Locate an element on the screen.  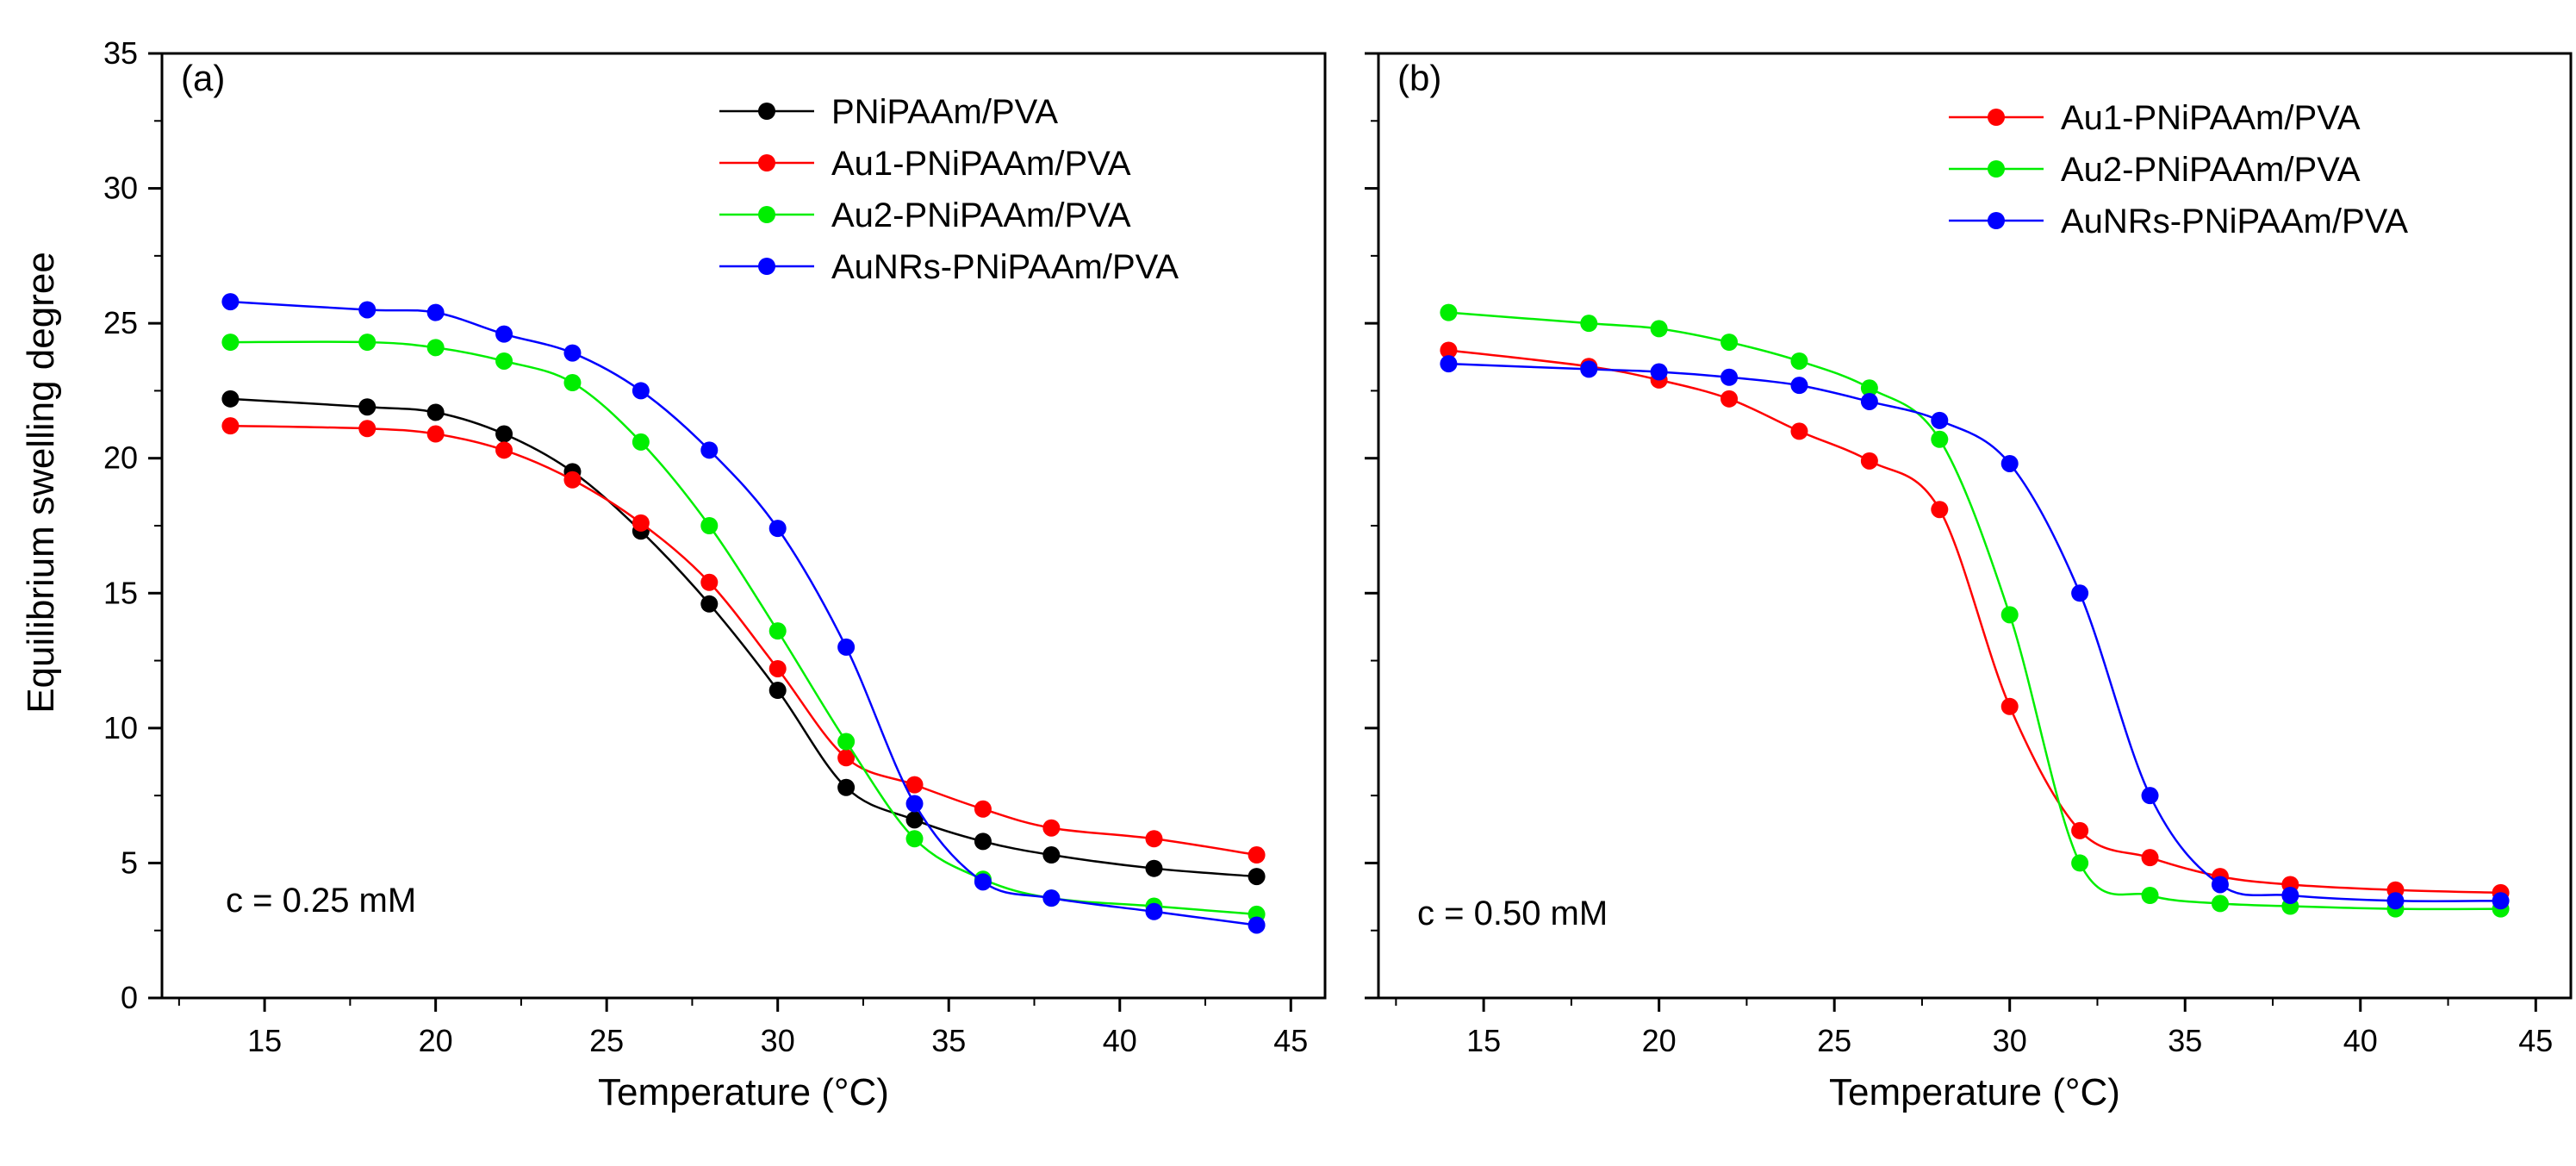
y-tick-label: 30 is located at coordinates (121, 189).